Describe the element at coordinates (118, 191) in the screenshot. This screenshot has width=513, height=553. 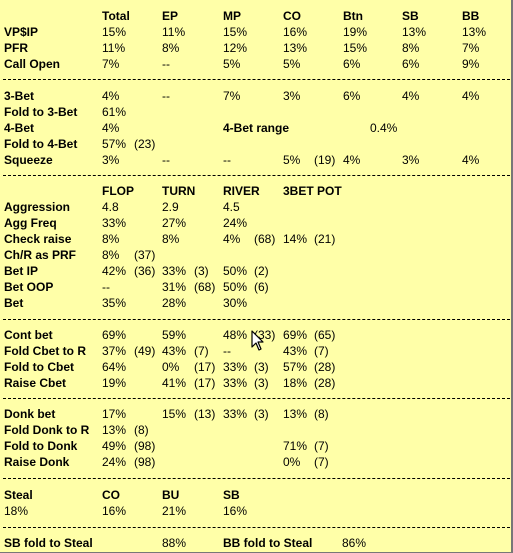
I see `header-flop: FLOP` at that location.